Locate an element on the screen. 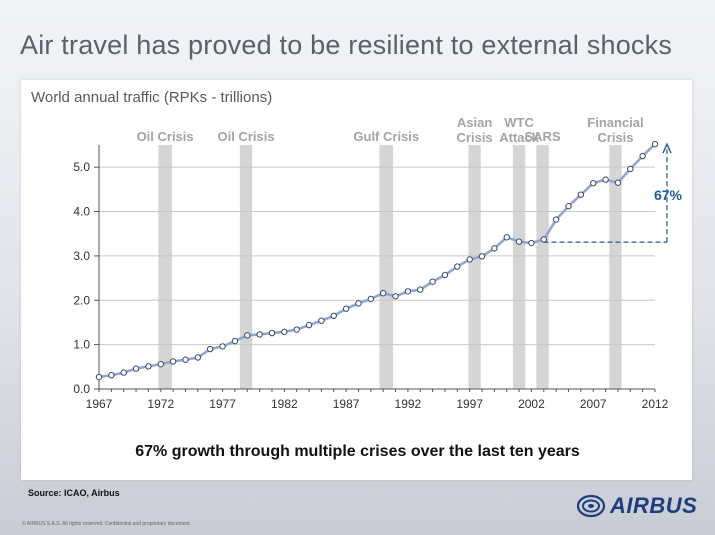 Image resolution: width=715 pixels, height=535 pixels. crisis-label: Asian is located at coordinates (474, 122).